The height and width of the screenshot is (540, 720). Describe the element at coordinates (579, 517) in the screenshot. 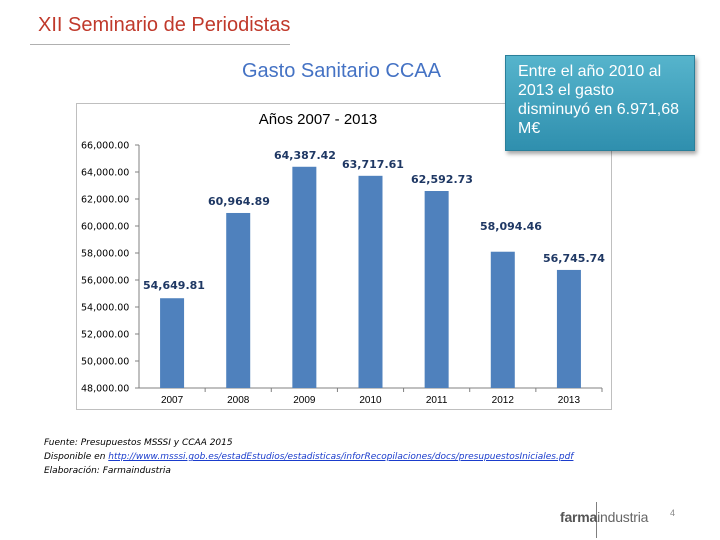

I see `logo-bold-text: farma` at that location.